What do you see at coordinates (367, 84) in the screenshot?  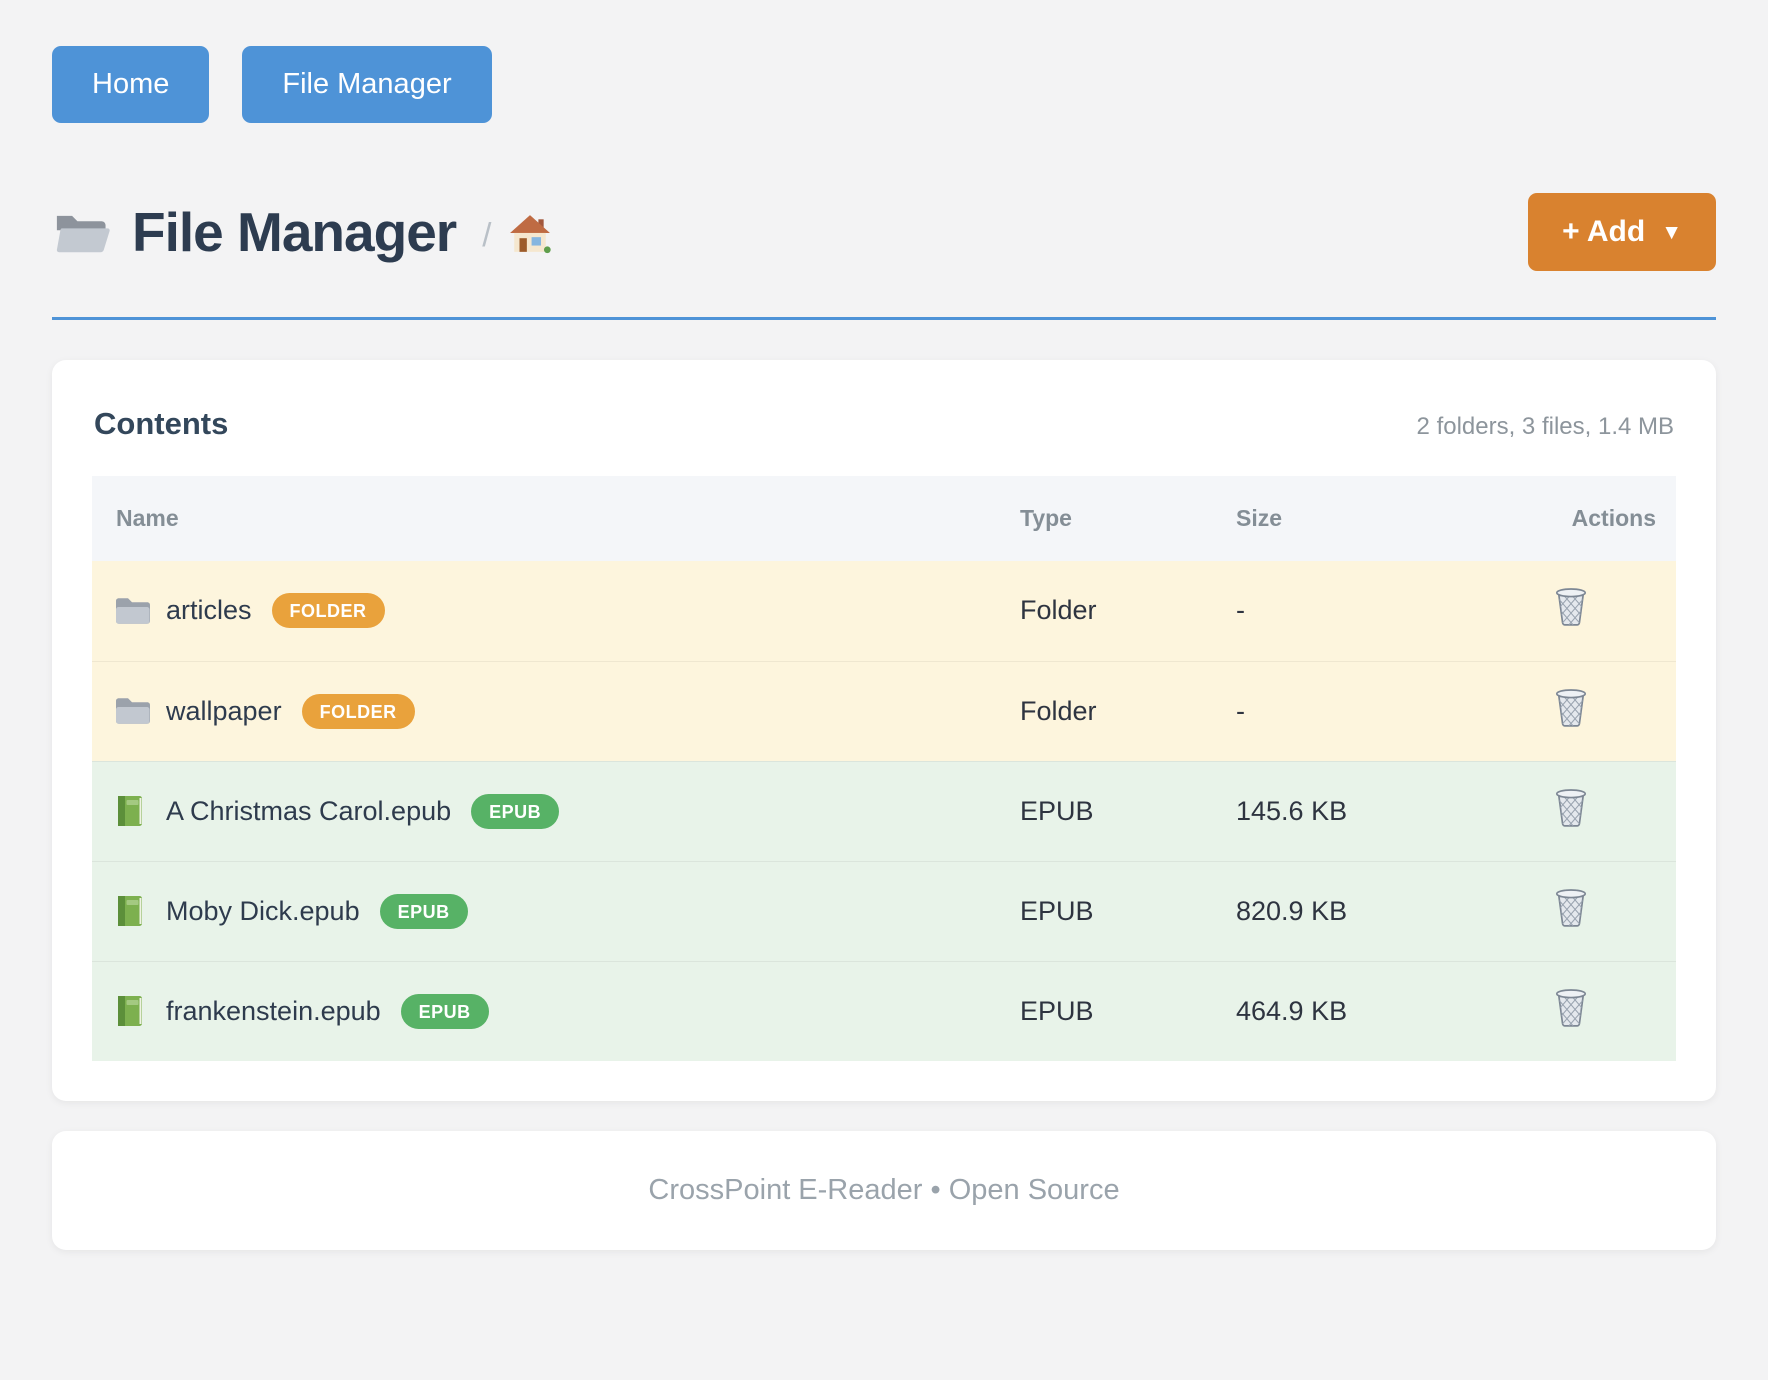 I see `nav-file-manager-button: File Manager` at bounding box center [367, 84].